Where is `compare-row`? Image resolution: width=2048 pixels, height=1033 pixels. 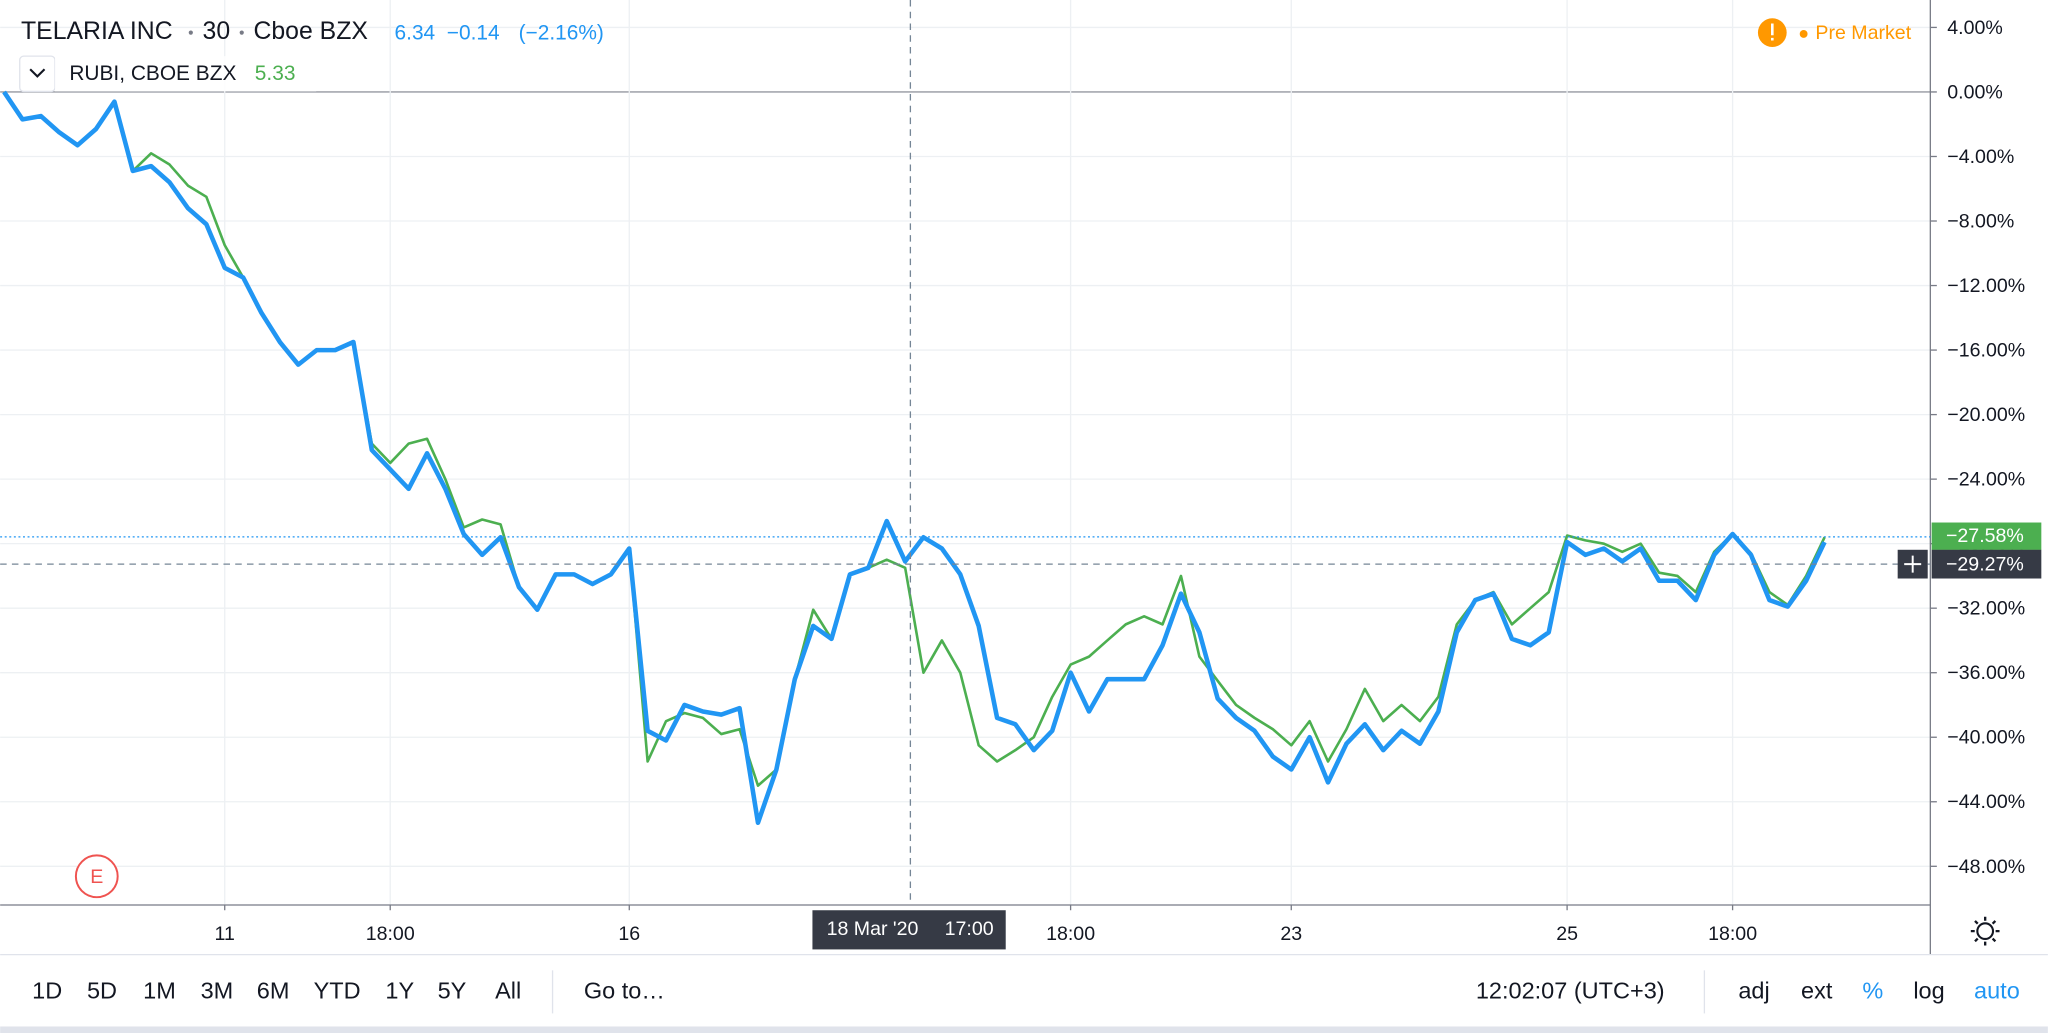
compare-row is located at coordinates (185, 74).